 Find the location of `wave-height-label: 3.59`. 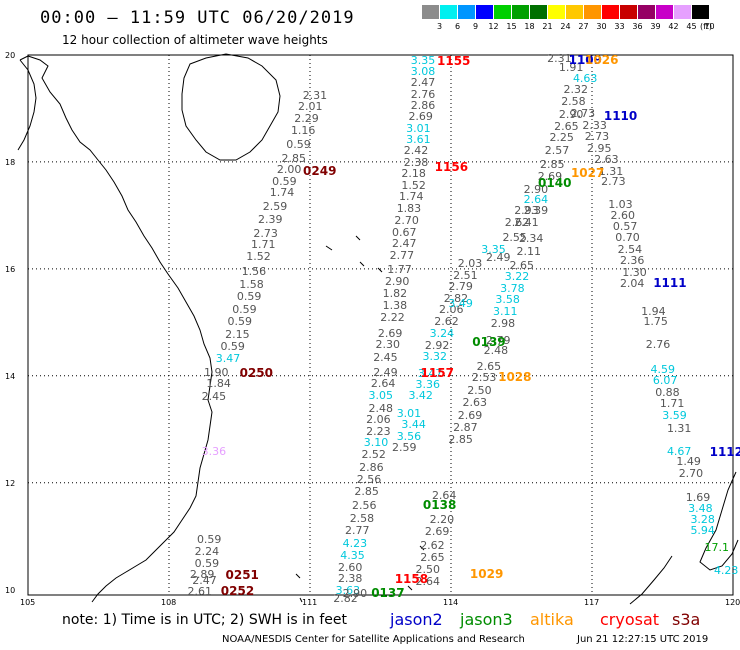

wave-height-label: 3.59 is located at coordinates (674, 415).